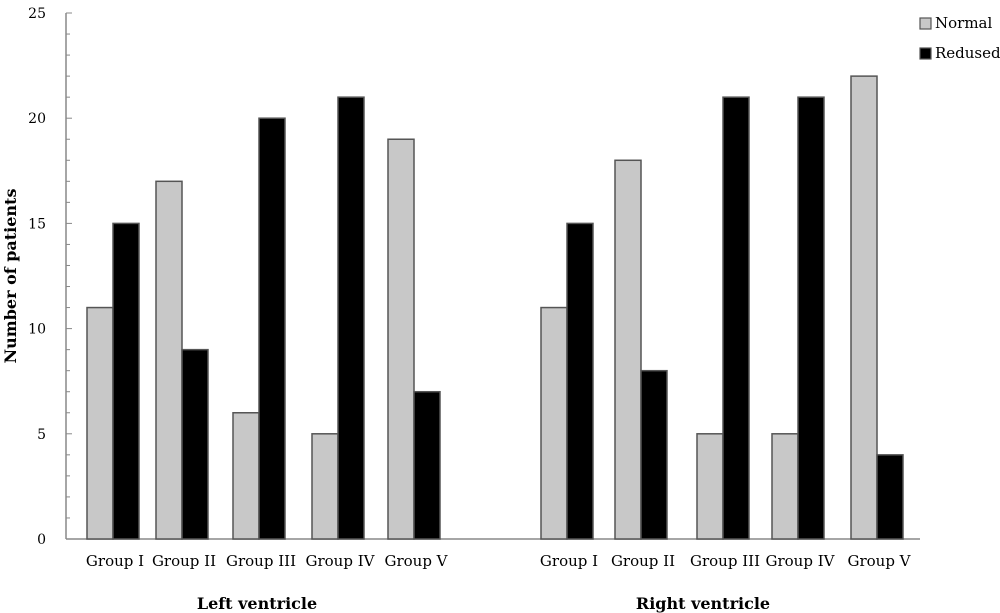 The width and height of the screenshot is (1000, 613). I want to click on y-tick-label: 5, so click(41, 435).